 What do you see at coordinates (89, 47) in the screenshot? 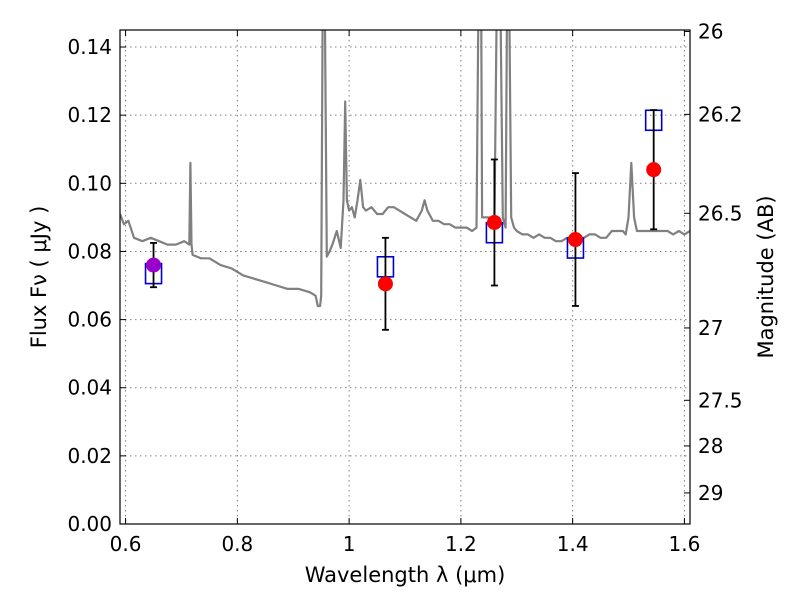
I see `y-tick-label: 0.14` at bounding box center [89, 47].